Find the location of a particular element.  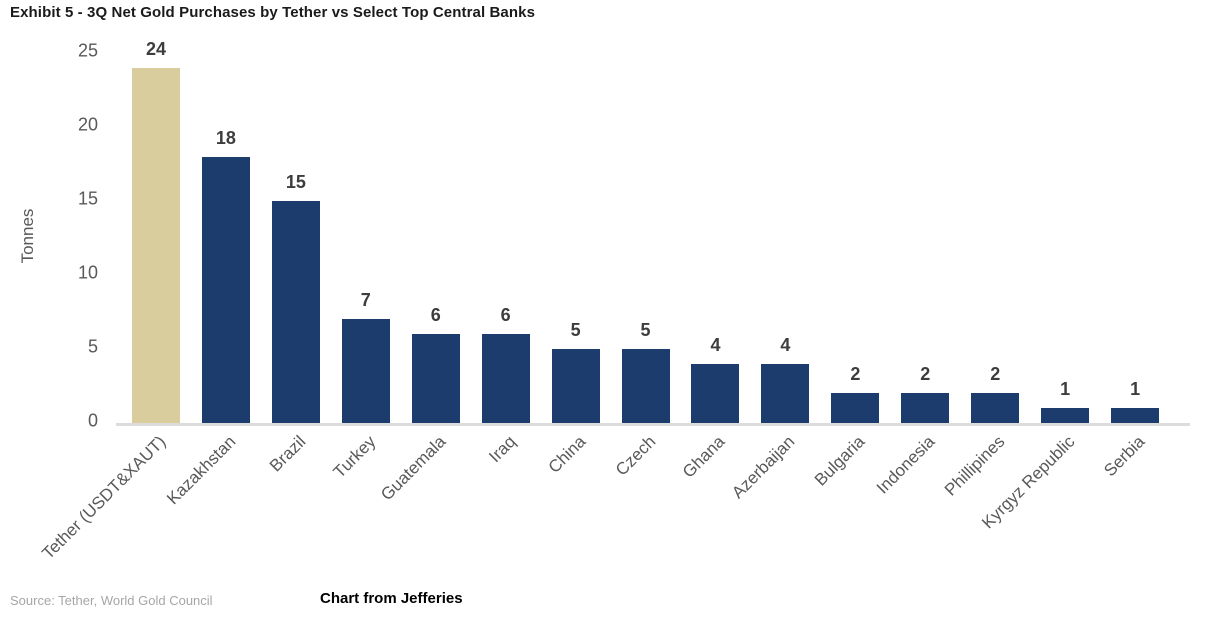

x-axis-label: Turkey is located at coordinates (354, 457).